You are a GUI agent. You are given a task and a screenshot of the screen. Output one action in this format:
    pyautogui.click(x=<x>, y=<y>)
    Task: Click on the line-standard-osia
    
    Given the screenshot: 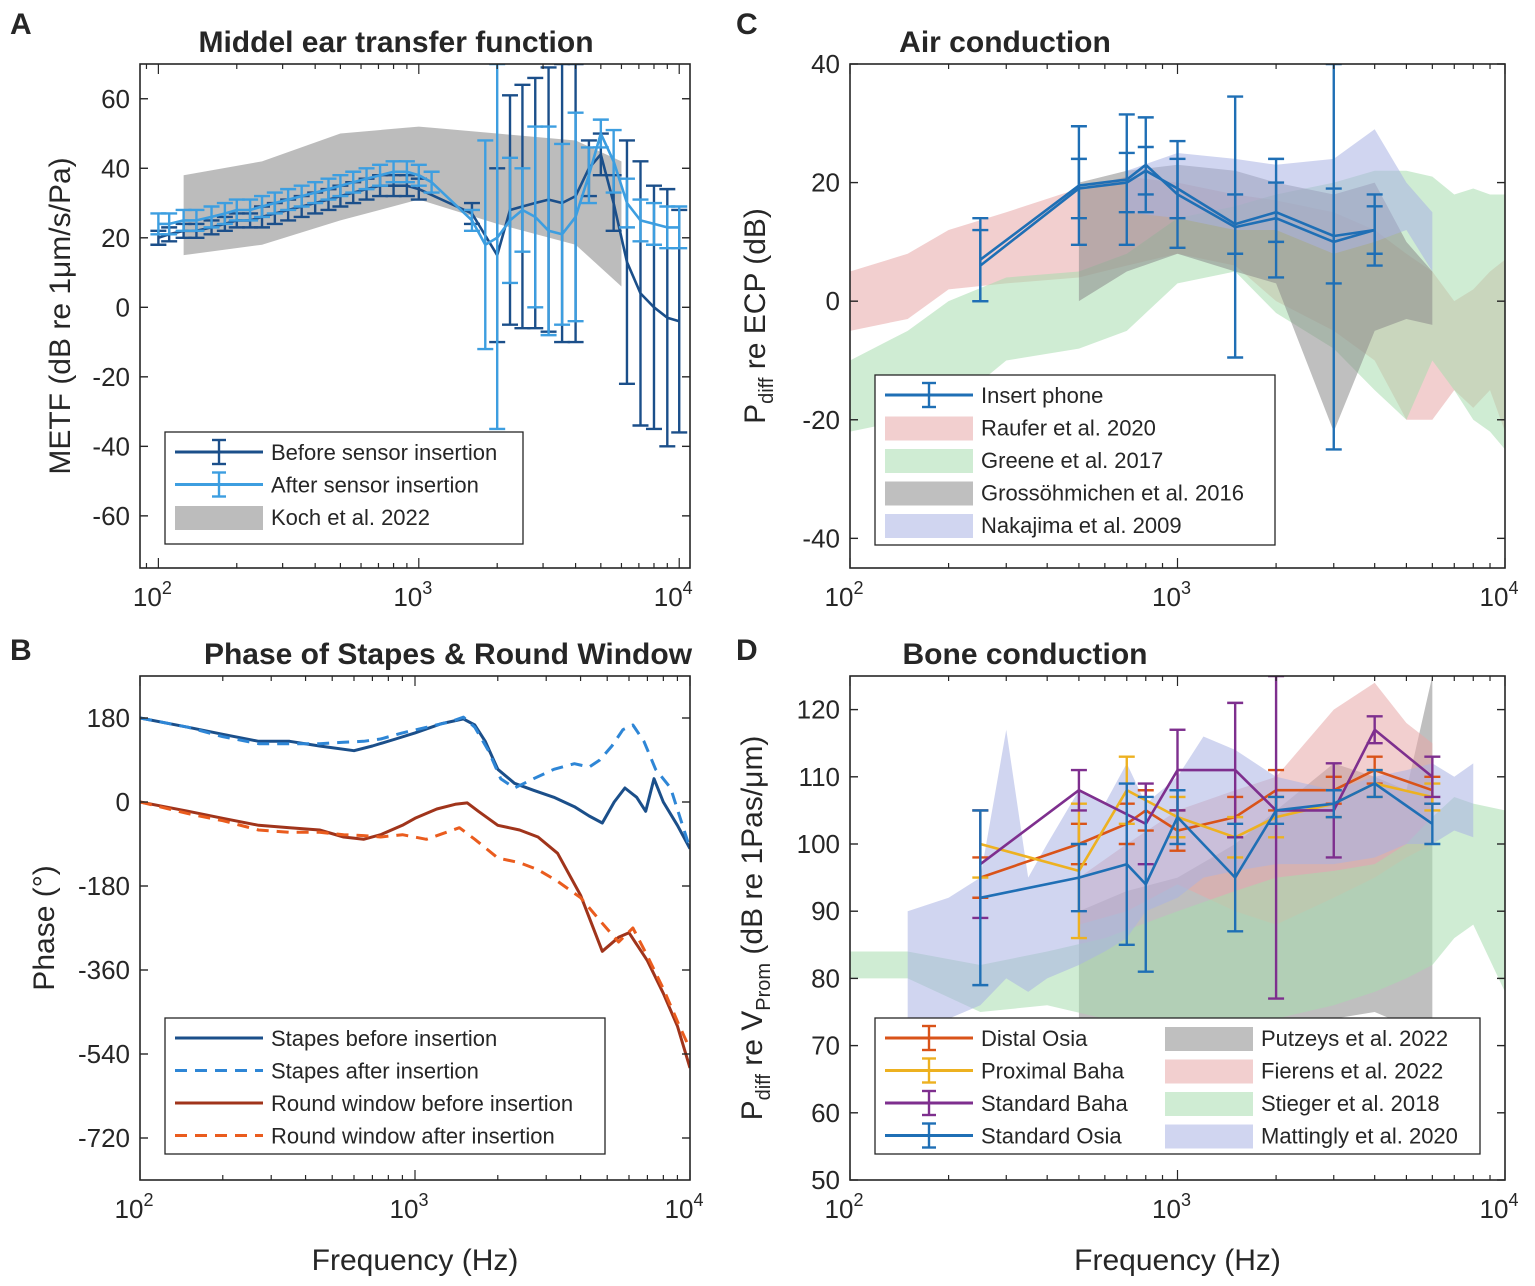 What is the action you would take?
    pyautogui.click(x=1207, y=841)
    